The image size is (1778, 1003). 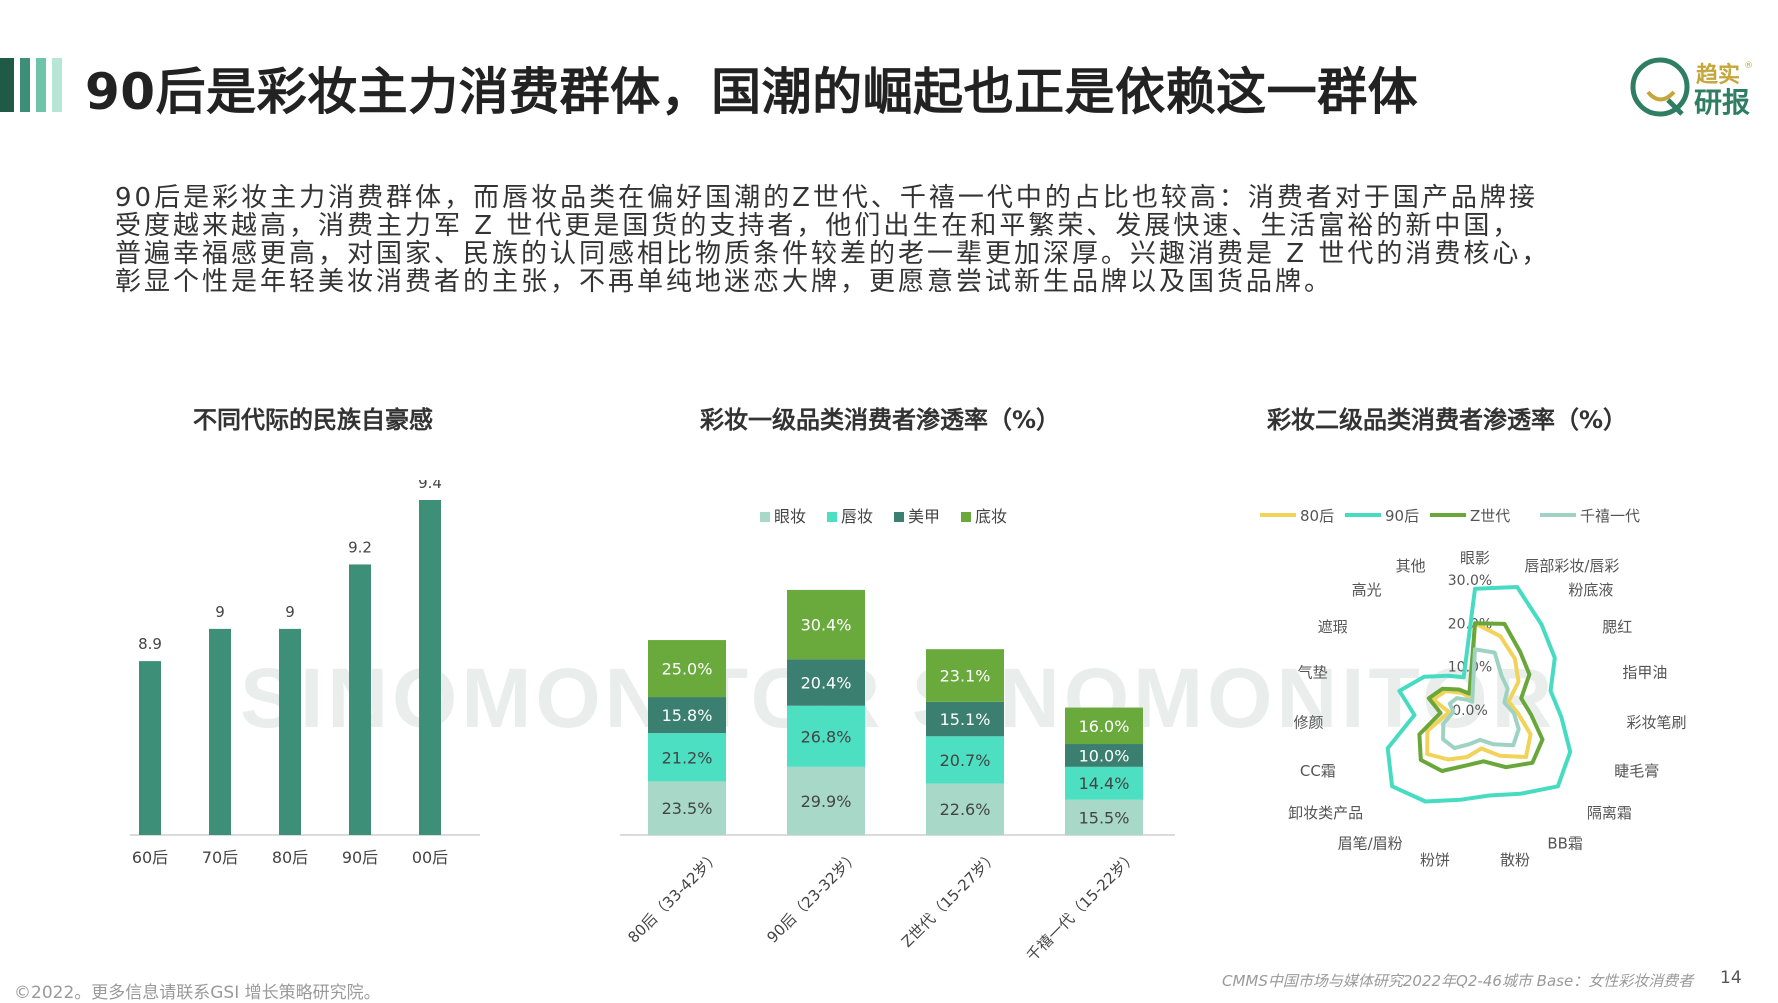 What do you see at coordinates (1722, 102) in the screenshot?
I see `brand-line2: 研报` at bounding box center [1722, 102].